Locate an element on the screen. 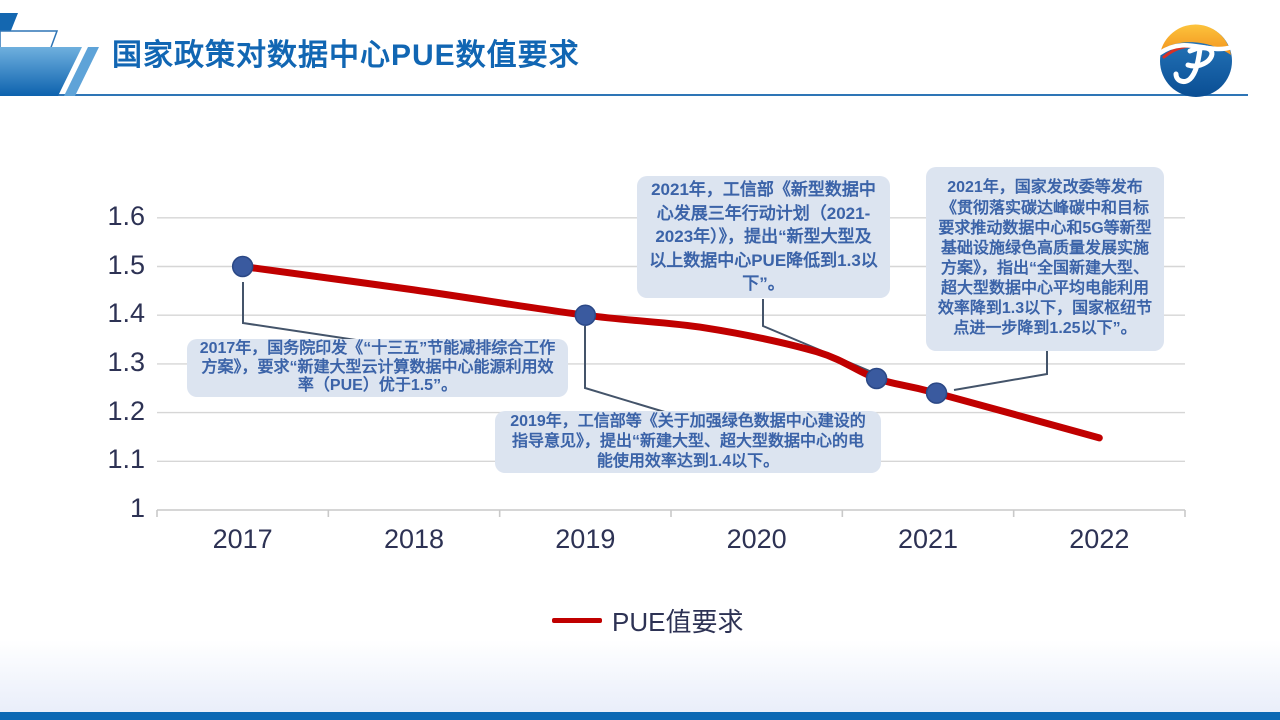  bottom-bar is located at coordinates (640, 716).